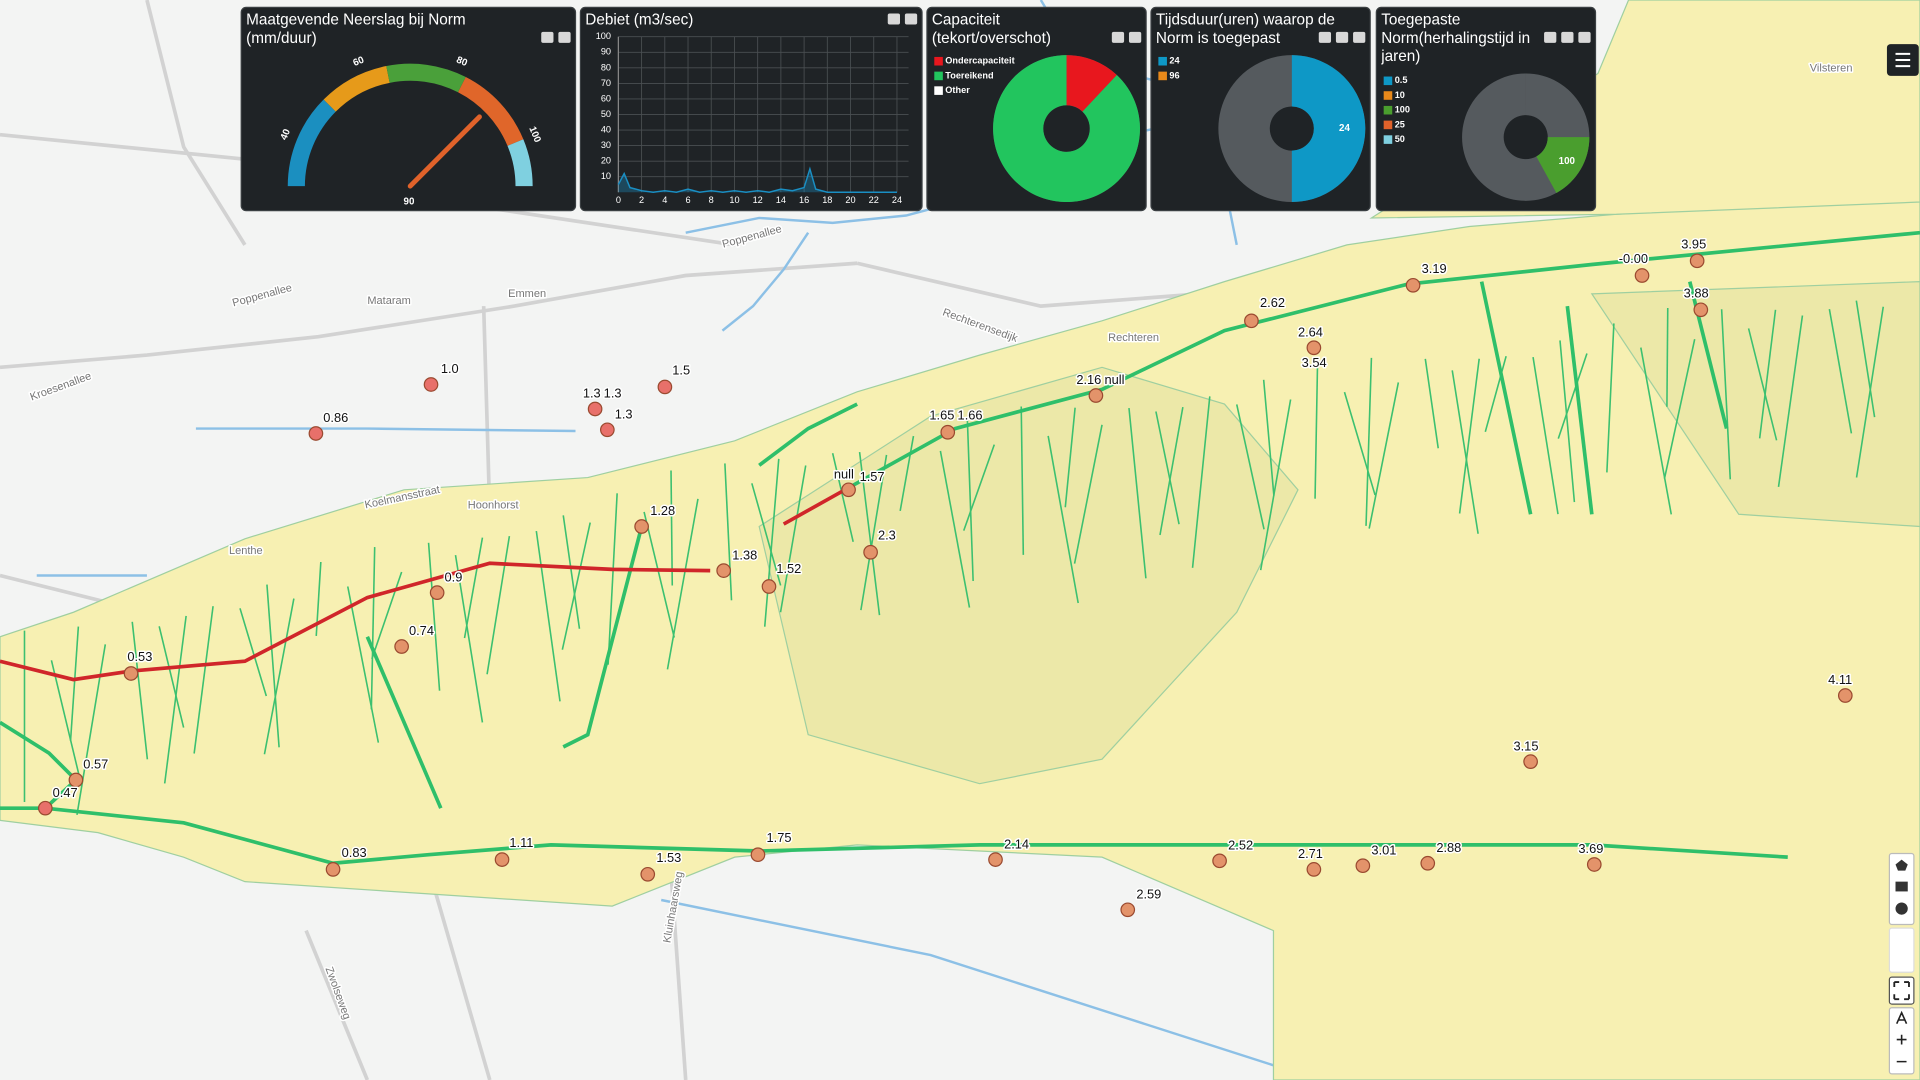 The width and height of the screenshot is (1920, 1080). Describe the element at coordinates (979, 61) in the screenshot. I see `legend-label: Ondercapaciteit` at that location.